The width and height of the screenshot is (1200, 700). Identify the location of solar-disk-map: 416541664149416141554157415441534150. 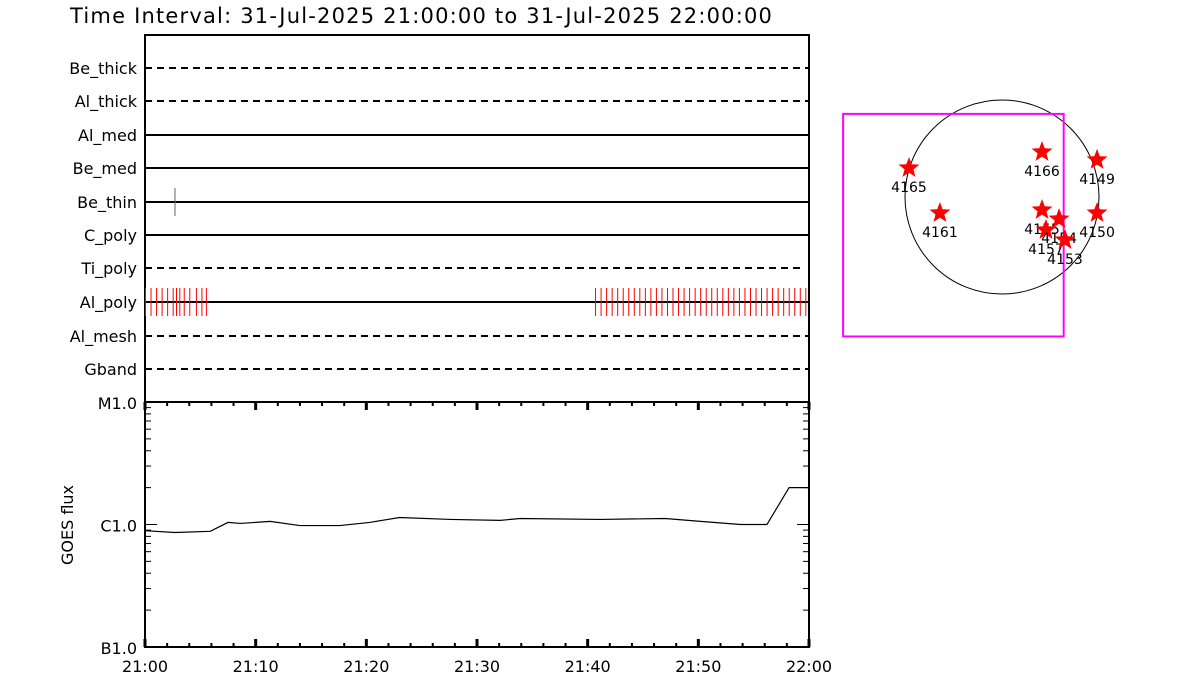
(978, 218).